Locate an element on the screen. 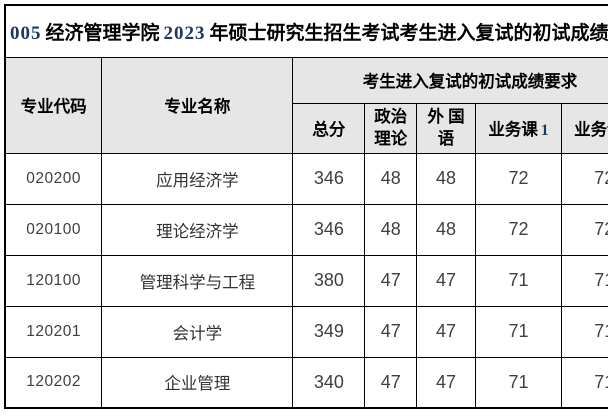 The width and height of the screenshot is (608, 416). header-foreign-language: 外 国 语 is located at coordinates (446, 128).